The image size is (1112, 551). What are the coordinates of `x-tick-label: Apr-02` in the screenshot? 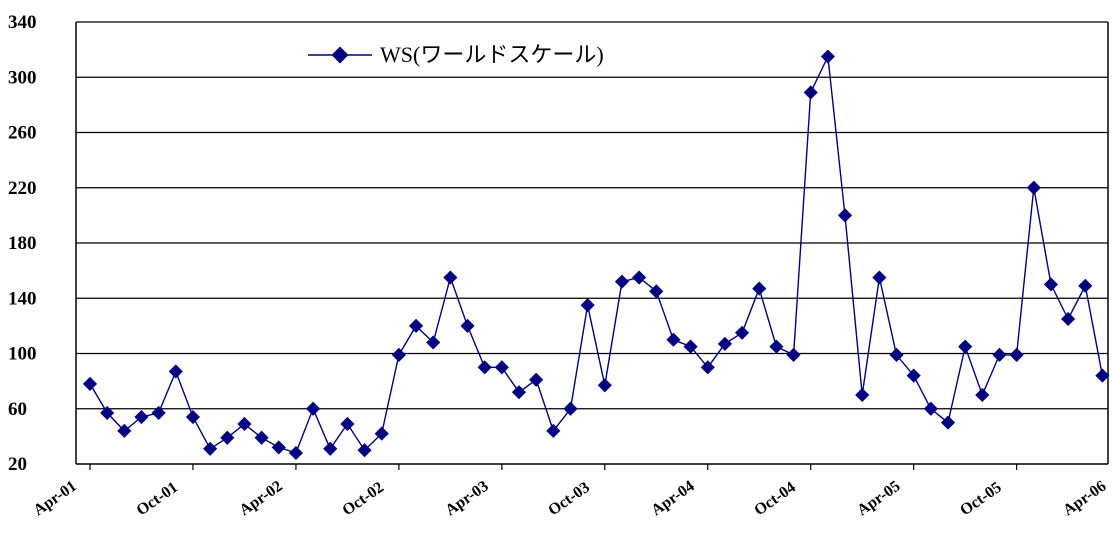 It's located at (260, 499).